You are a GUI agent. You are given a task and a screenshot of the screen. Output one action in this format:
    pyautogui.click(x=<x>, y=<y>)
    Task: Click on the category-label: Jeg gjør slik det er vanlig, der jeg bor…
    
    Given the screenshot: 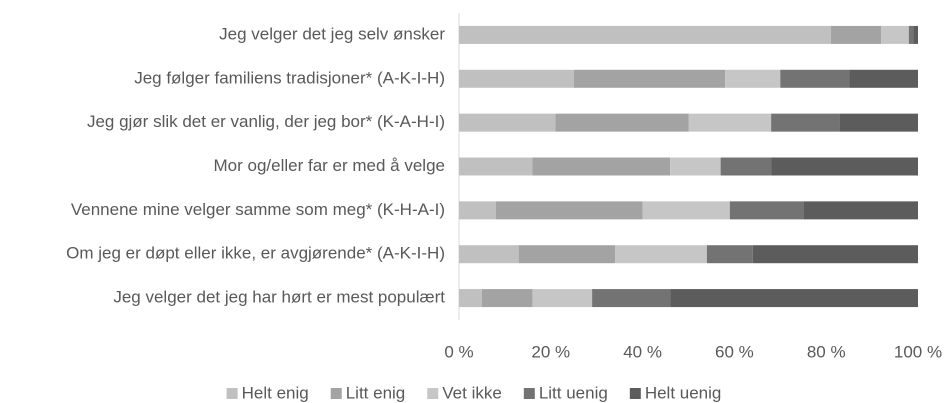 What is the action you would take?
    pyautogui.click(x=266, y=121)
    